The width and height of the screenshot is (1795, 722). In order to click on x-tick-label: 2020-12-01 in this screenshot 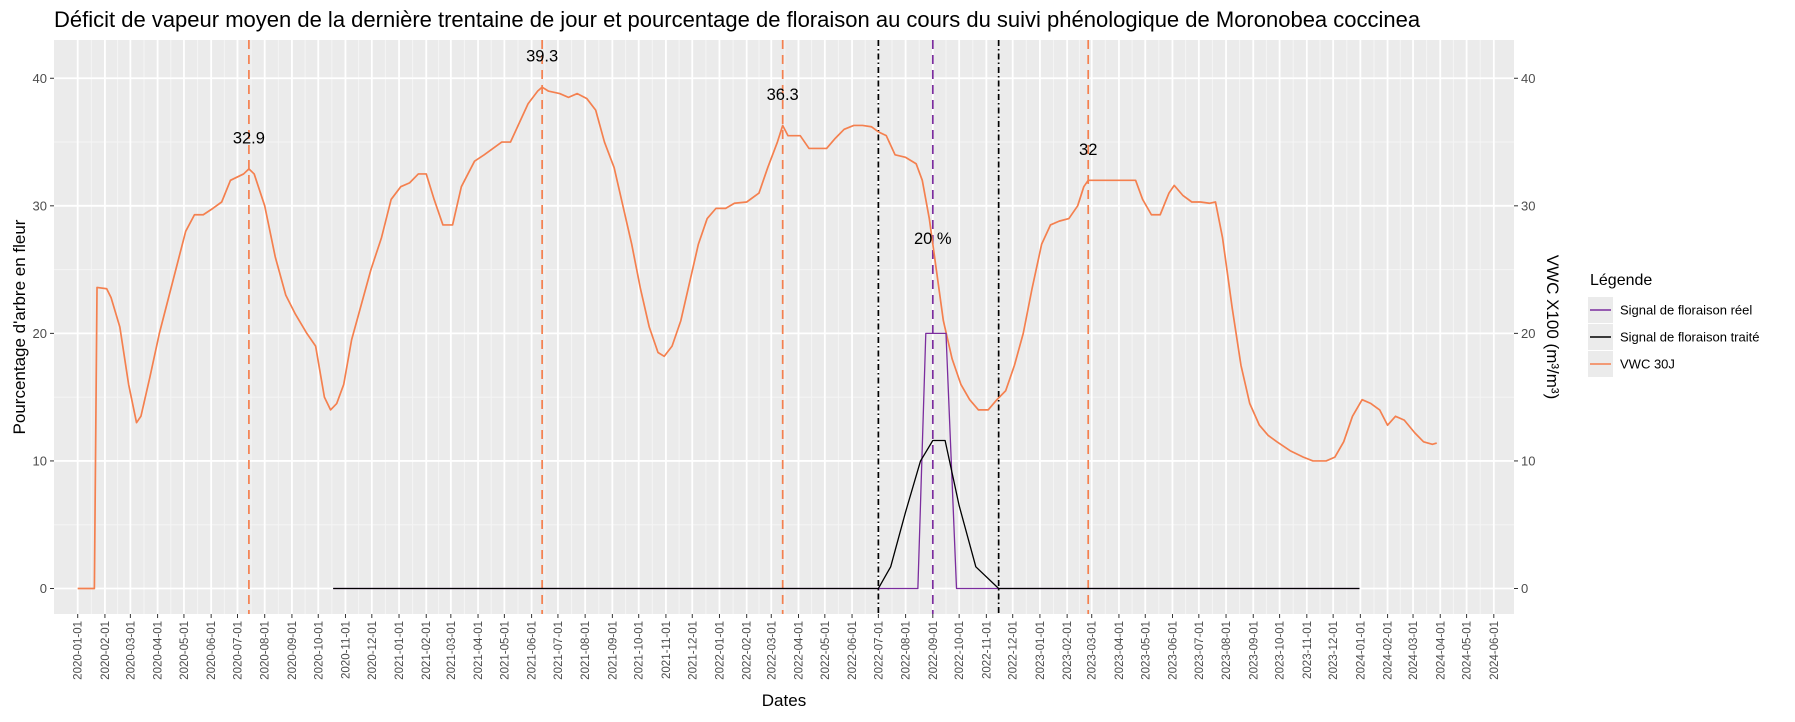, I will do `click(373, 650)`.